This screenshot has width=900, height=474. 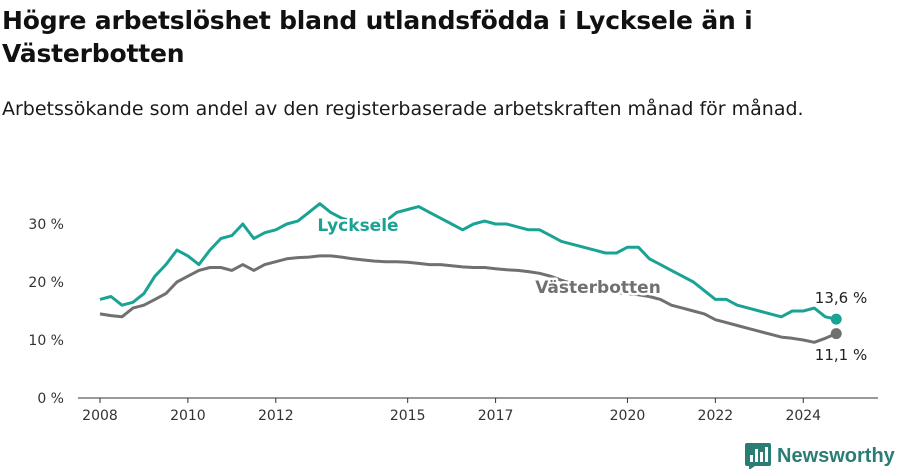 I want to click on series-label-lycksele: Lycksele, so click(x=357, y=226).